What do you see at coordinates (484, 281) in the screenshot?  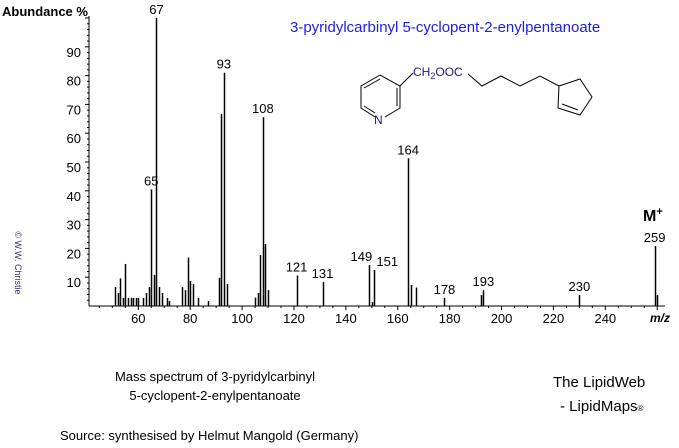 I see `peak-label-193: 193` at bounding box center [484, 281].